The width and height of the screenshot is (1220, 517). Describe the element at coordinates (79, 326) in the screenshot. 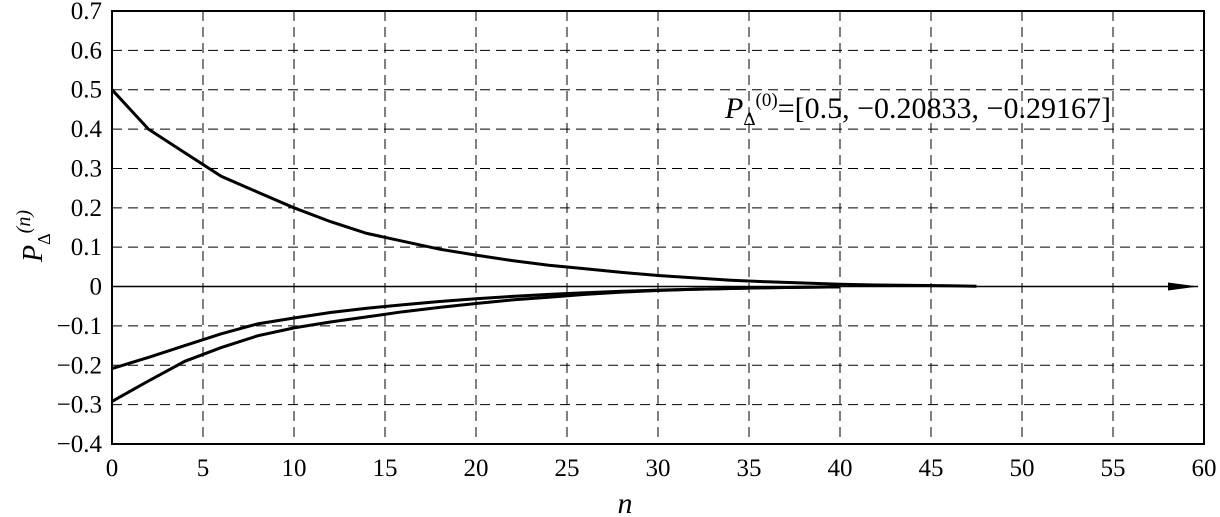

I see `y-tick-label: −0.1` at that location.